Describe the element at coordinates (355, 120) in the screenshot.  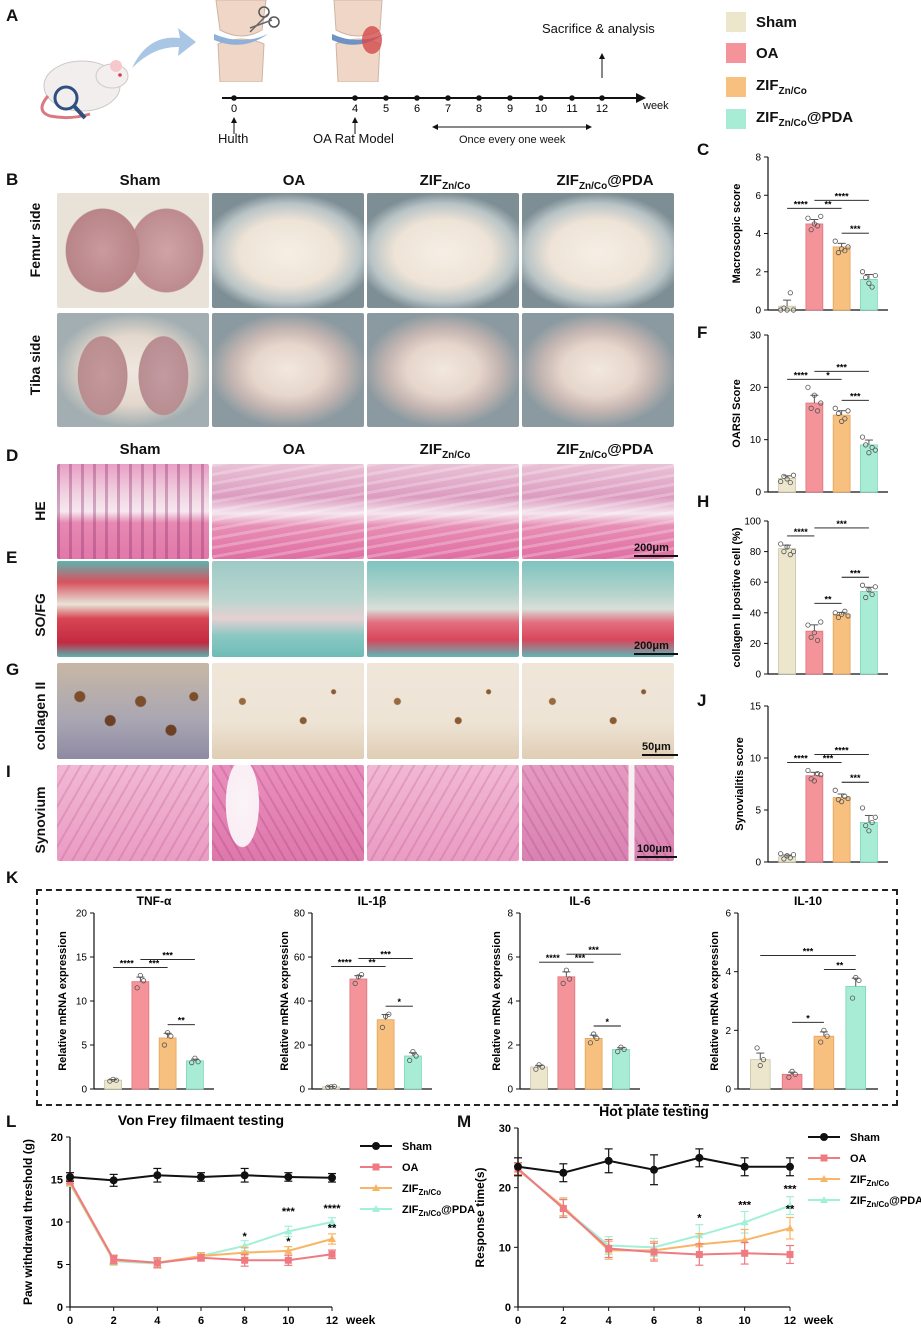
I see `timeline-up-arrowhead` at that location.